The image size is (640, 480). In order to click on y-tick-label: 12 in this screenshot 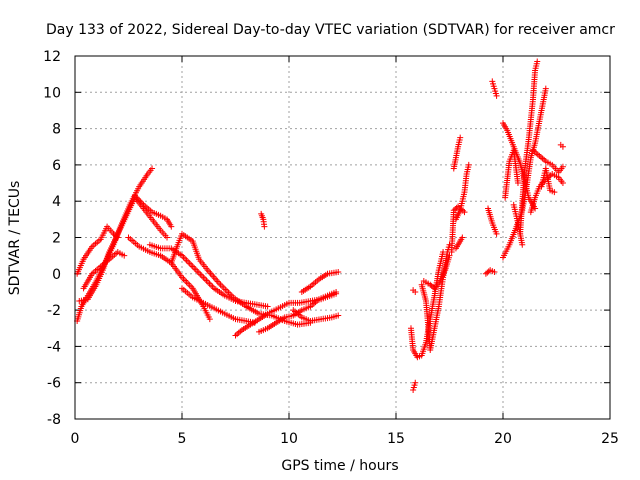, I will do `click(52, 57)`.